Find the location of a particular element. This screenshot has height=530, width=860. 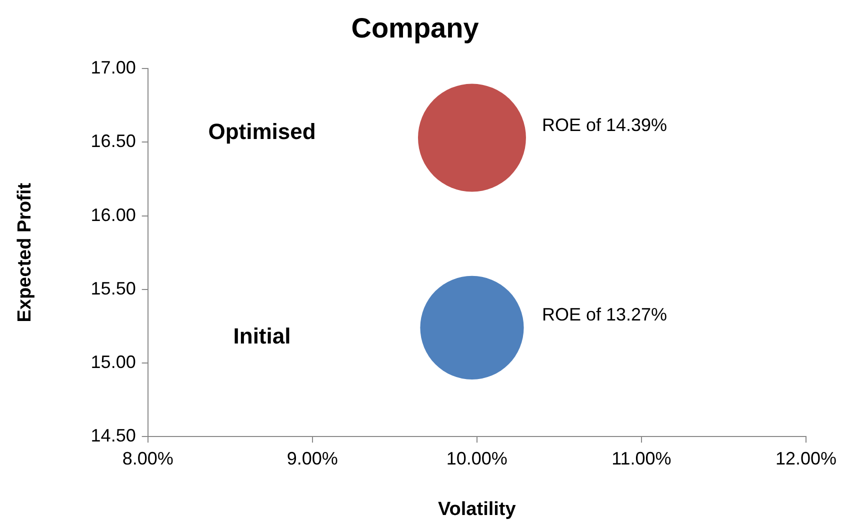

y-tick-label: 15.00 is located at coordinates (113, 362).